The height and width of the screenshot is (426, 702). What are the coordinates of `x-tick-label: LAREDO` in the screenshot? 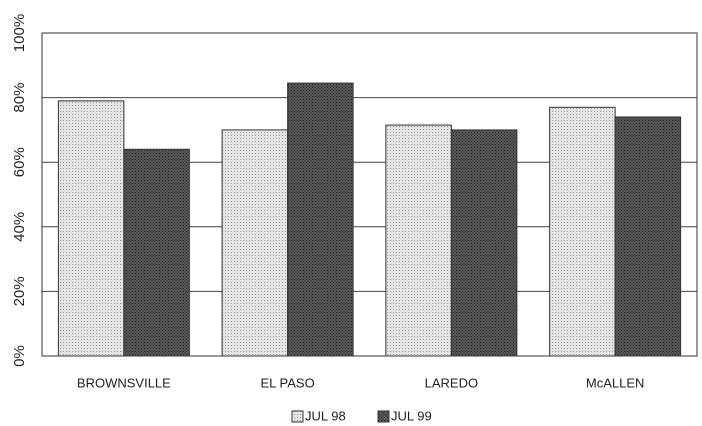 It's located at (451, 382).